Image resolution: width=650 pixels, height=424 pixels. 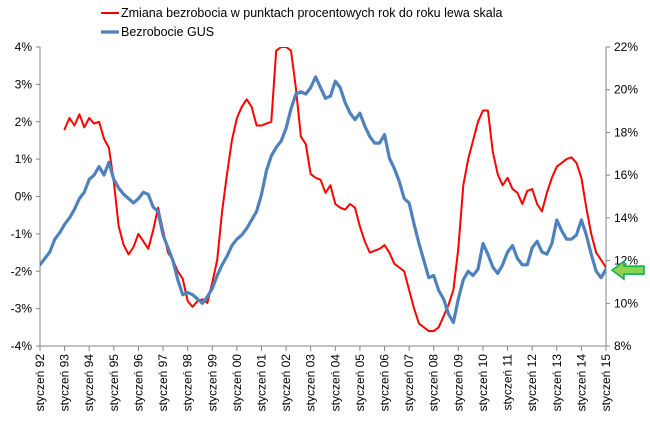 I want to click on y-right-tick-label: 18%, so click(x=626, y=132).